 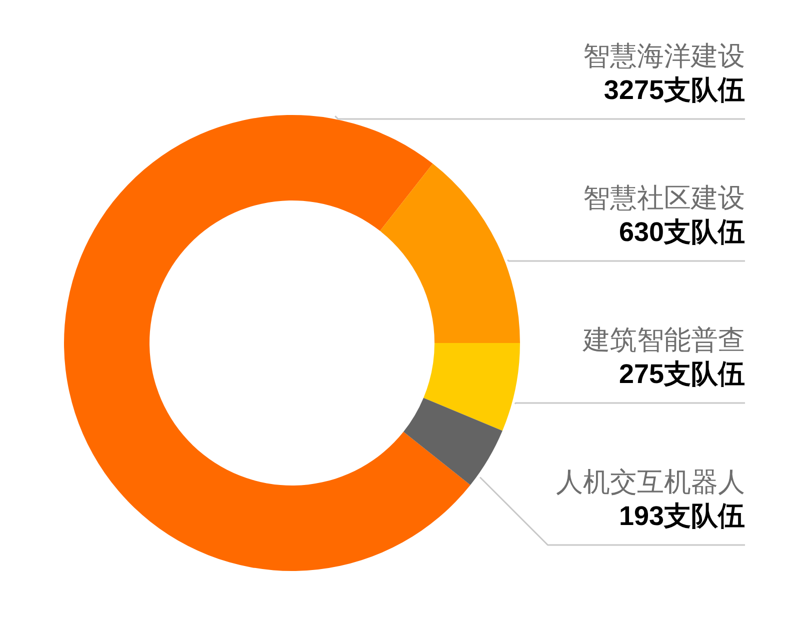 What do you see at coordinates (664, 340) in the screenshot?
I see `category-label: 建筑智能普查` at bounding box center [664, 340].